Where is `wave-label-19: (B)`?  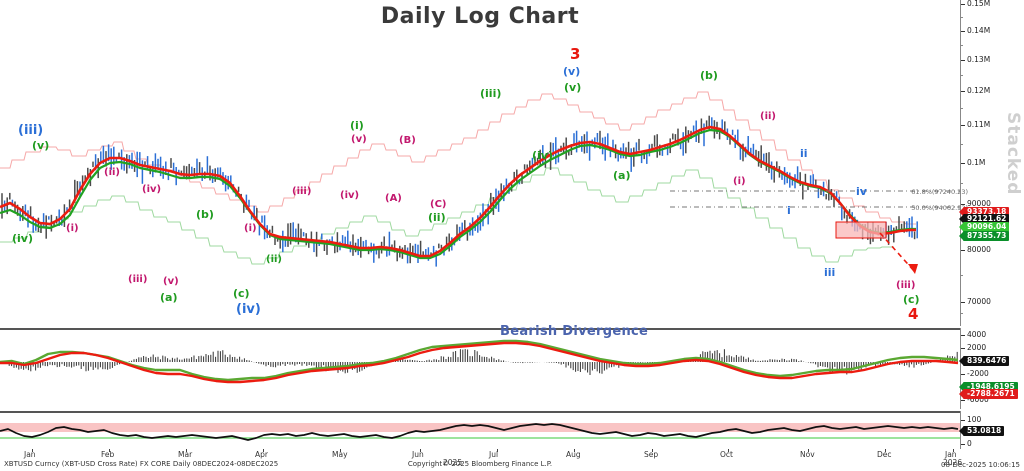 wave-label-19: (B) is located at coordinates (407, 140).